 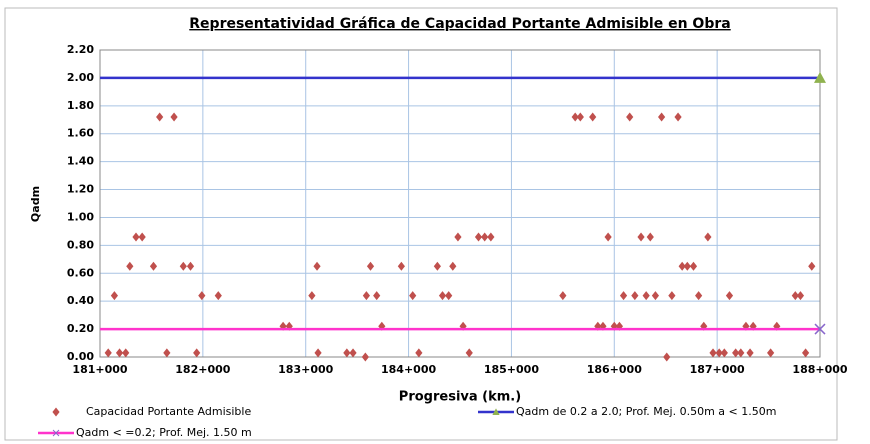 I want to click on x-tick-label: 184+000, so click(x=408, y=369).